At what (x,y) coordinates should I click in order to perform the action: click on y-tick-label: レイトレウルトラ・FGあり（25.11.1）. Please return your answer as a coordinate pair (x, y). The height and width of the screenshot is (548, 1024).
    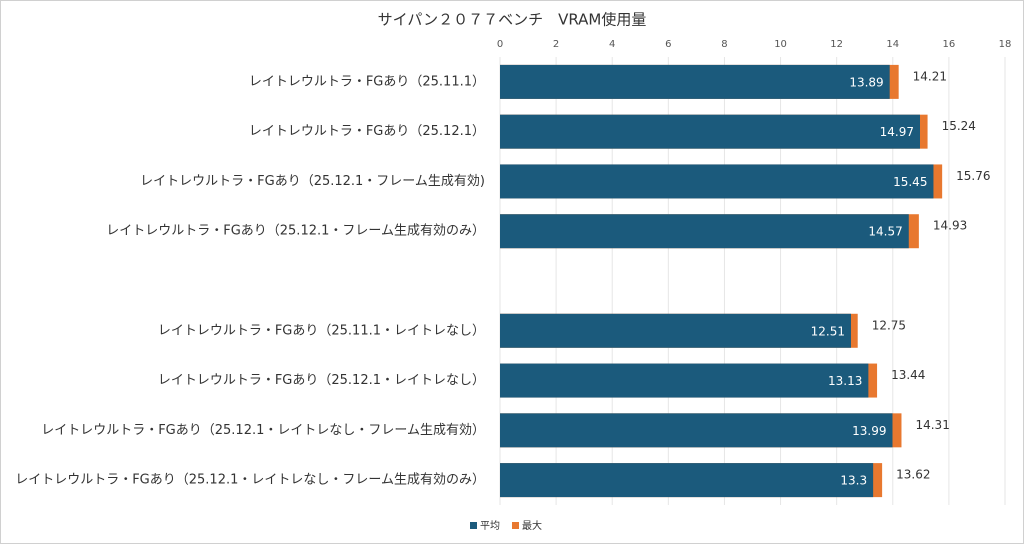
    Looking at the image, I should click on (367, 81).